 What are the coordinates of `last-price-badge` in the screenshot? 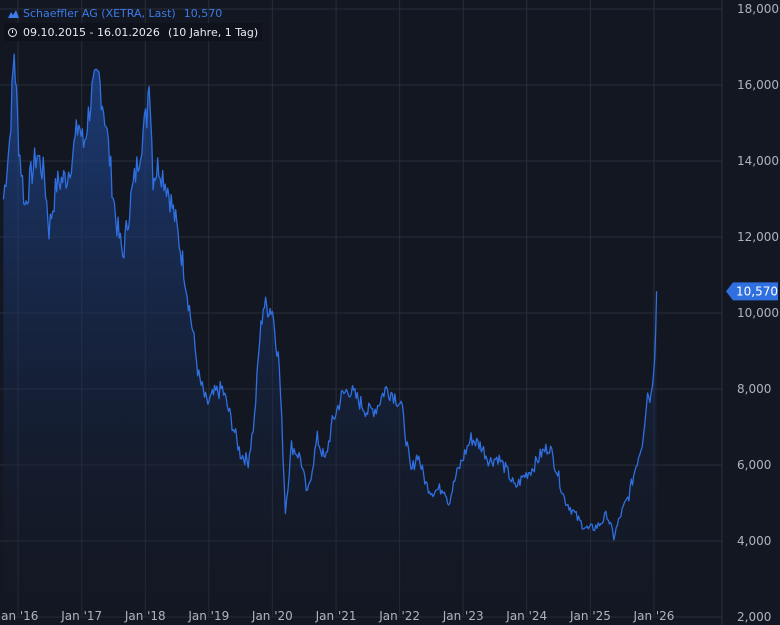 It's located at (752, 291).